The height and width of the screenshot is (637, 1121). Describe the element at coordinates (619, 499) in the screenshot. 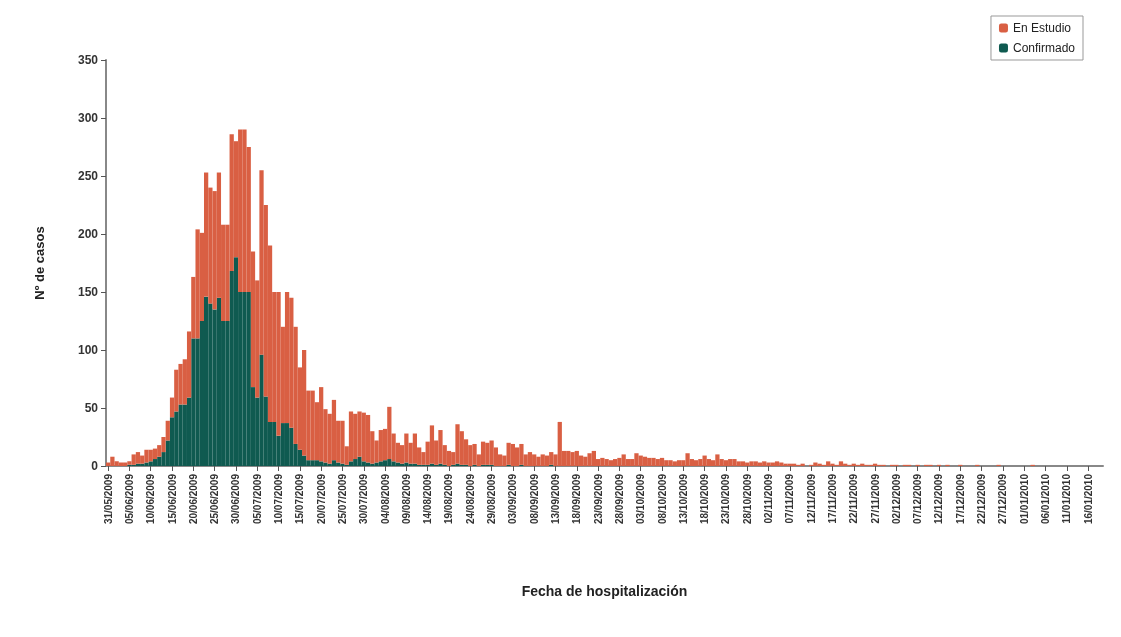

I see `x-tick-label: 28/09/2009` at that location.